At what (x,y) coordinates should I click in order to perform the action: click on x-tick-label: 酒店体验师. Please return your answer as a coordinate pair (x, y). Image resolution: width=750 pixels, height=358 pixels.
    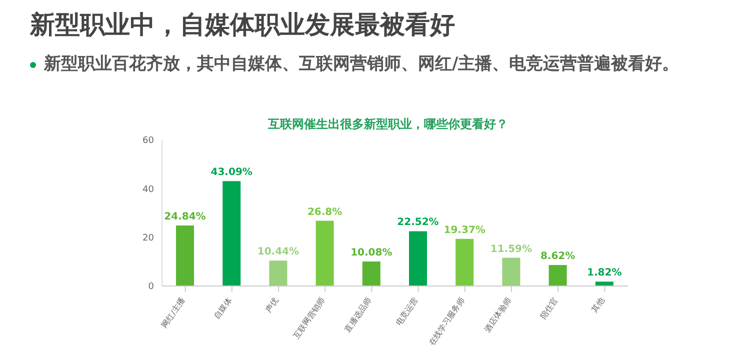
    Looking at the image, I should click on (498, 315).